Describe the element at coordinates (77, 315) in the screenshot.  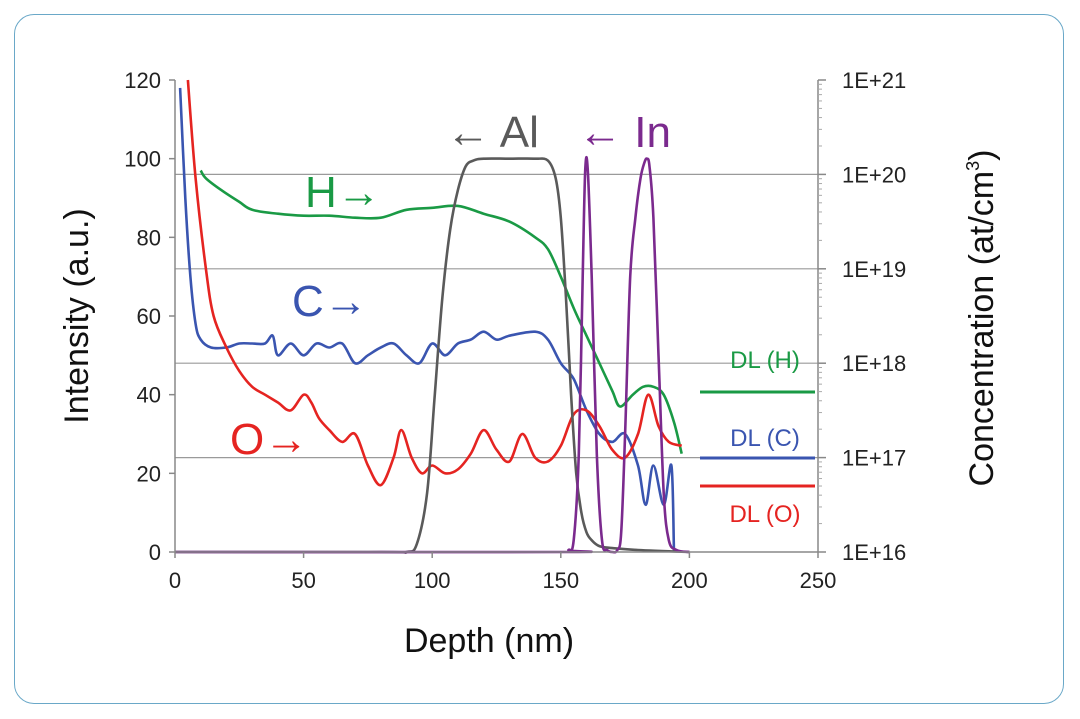
I see `y-axis-title: Intensity (a.u.)` at that location.